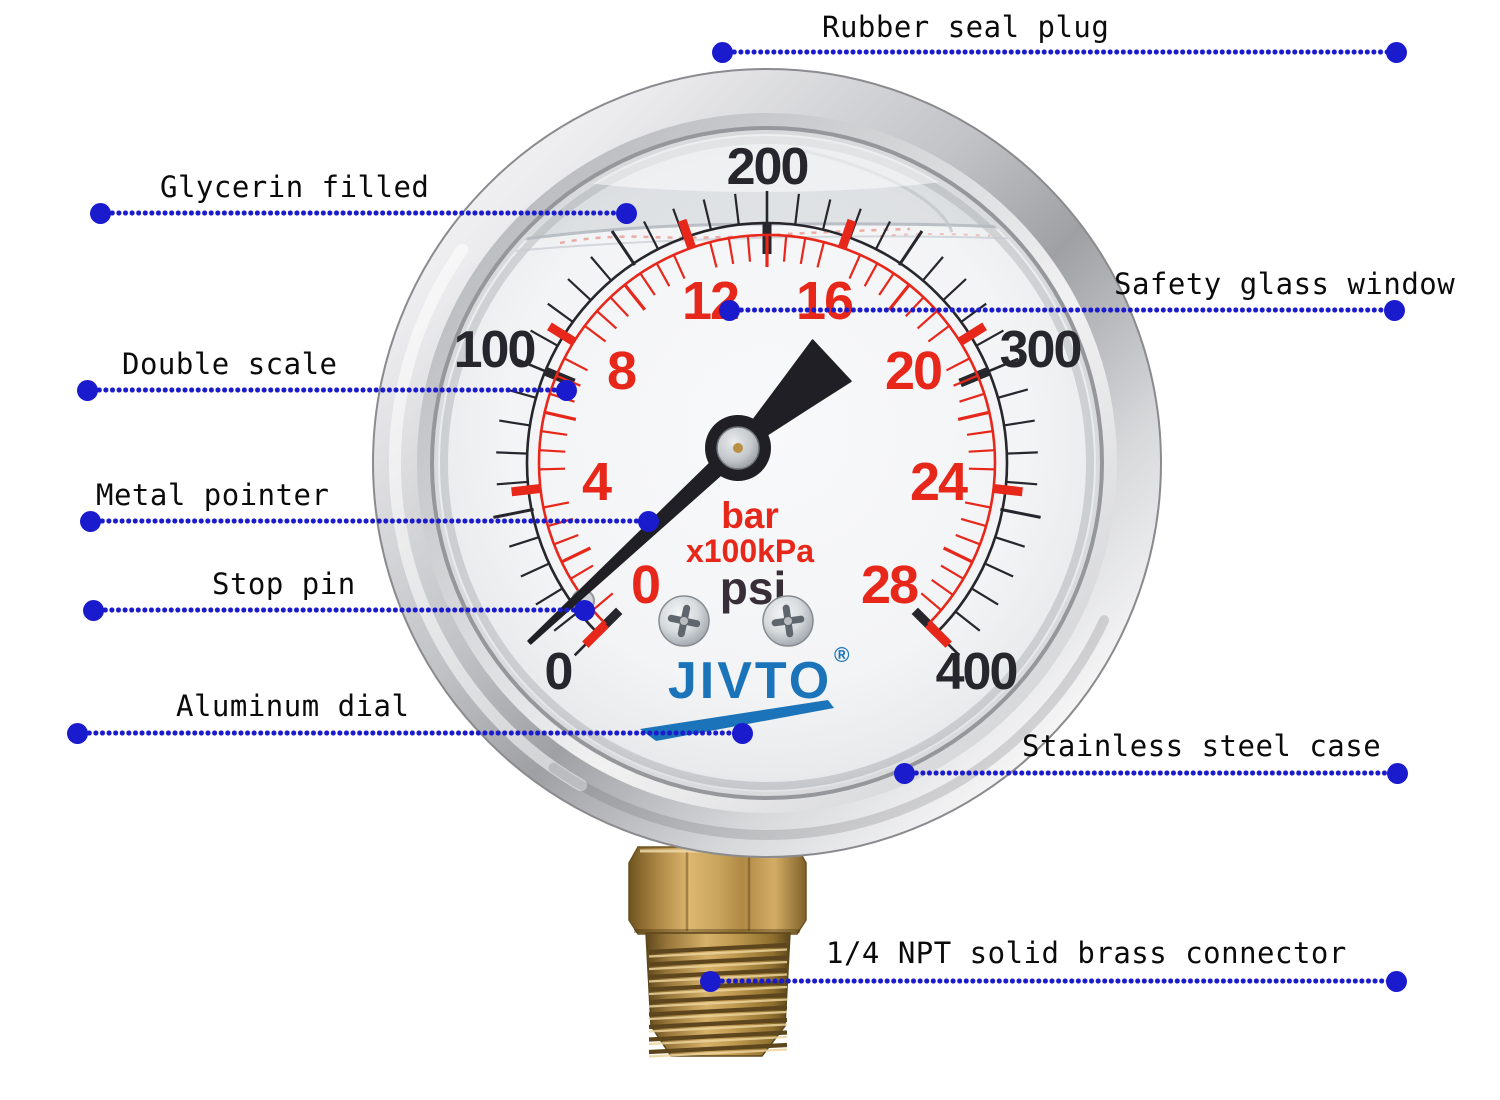 This screenshot has width=1500, height=1100. I want to click on bar-scale-number: 4, so click(597, 482).